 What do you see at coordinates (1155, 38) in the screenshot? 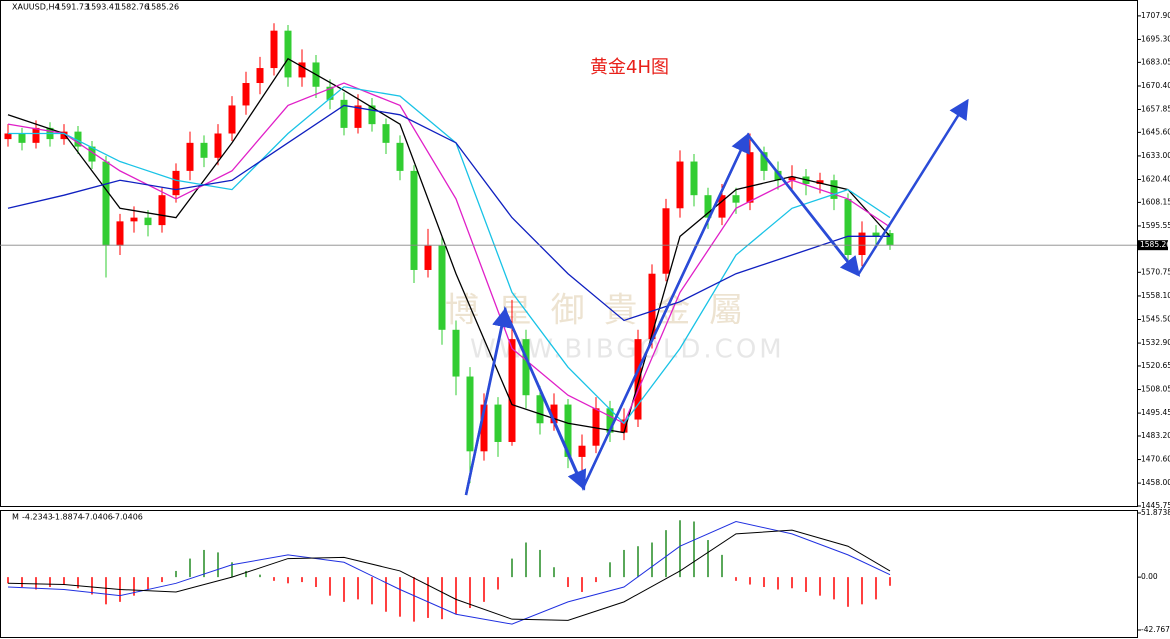
I see `y-tick-label: 1695.30` at bounding box center [1155, 38].